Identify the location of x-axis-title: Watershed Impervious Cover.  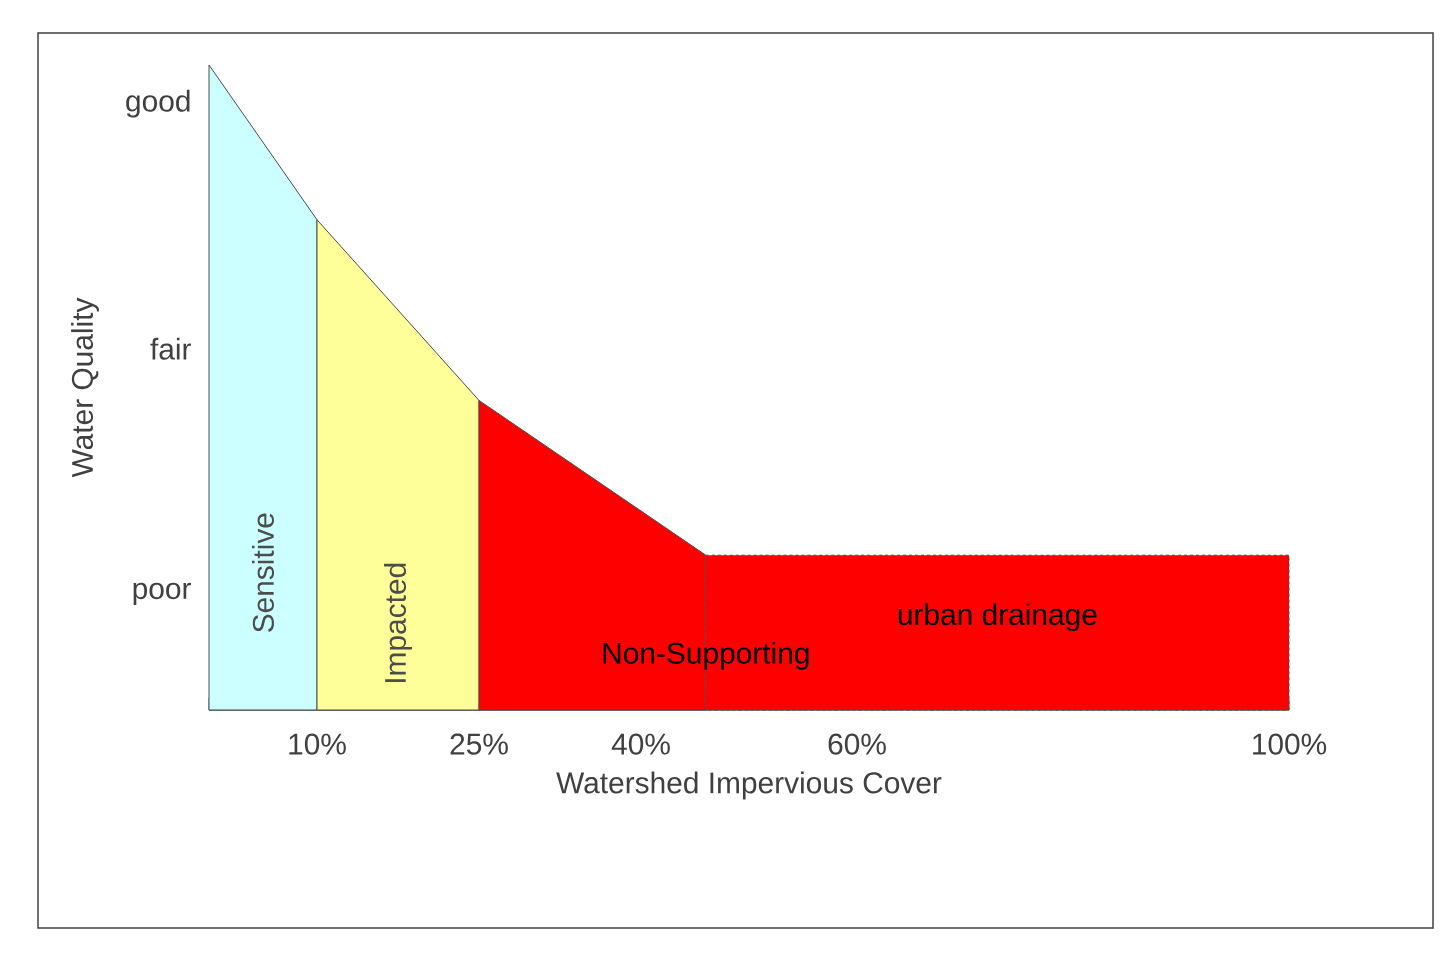
(749, 785).